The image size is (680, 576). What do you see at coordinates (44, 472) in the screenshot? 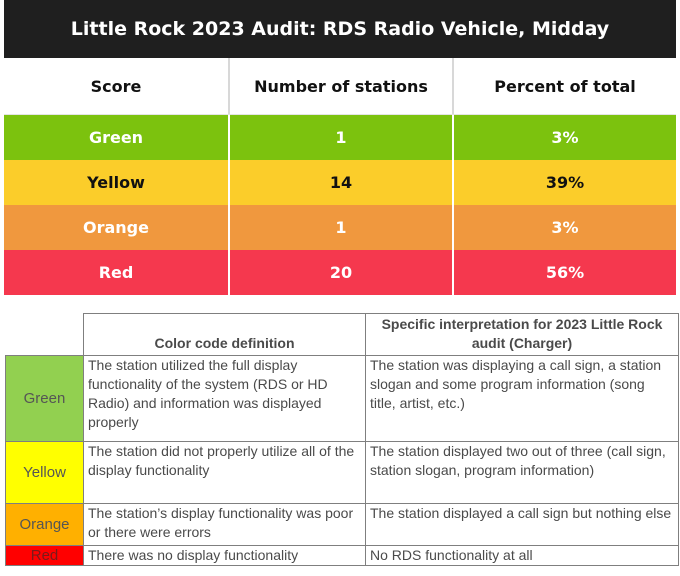
I see `color-label-yellow: Yellow` at bounding box center [44, 472].